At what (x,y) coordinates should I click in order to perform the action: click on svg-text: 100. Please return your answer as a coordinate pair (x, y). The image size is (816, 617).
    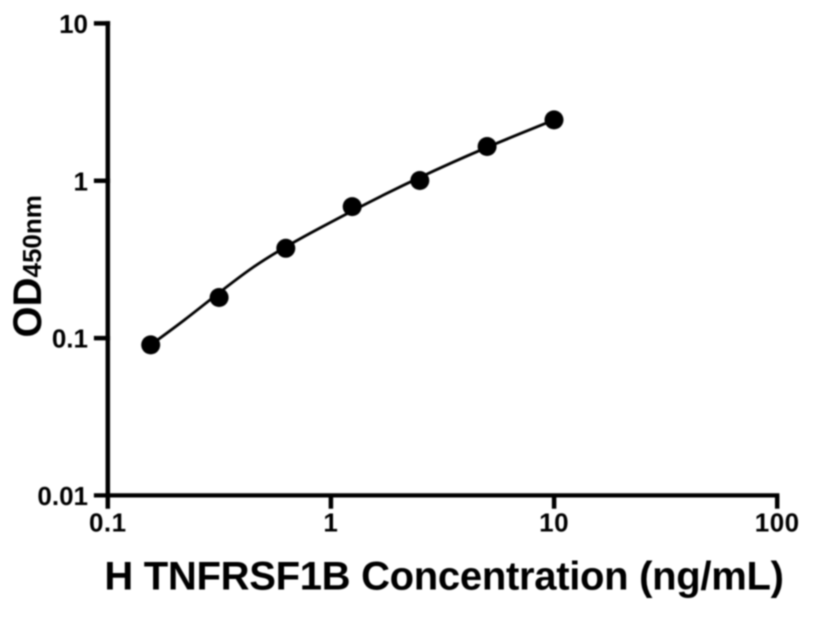
    Looking at the image, I should click on (777, 523).